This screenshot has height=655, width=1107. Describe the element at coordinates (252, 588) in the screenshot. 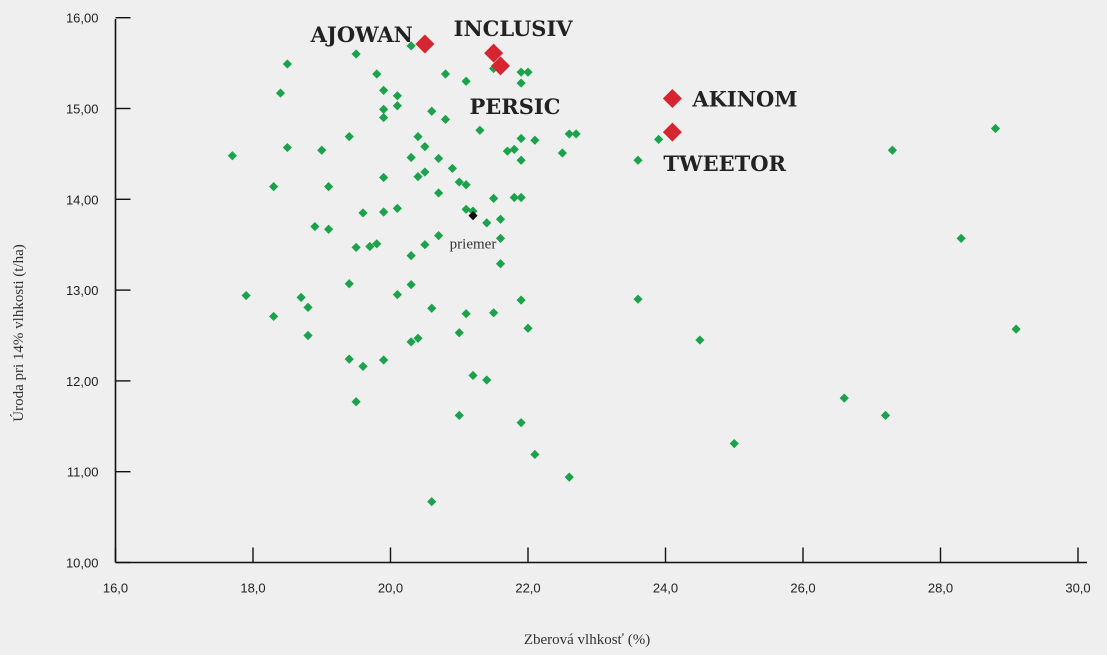

I see `x-tick-label: 18,0` at that location.